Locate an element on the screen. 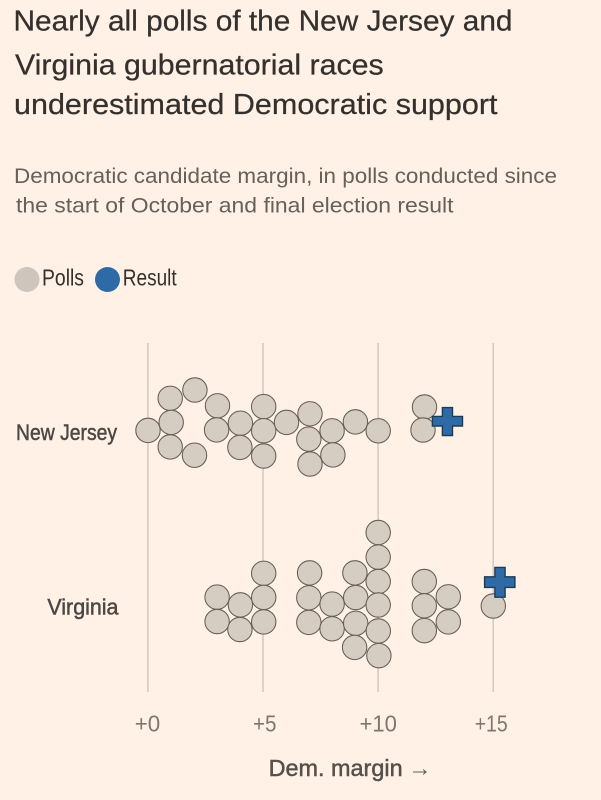 The height and width of the screenshot is (800, 601). svg-text:Nearly all polls of the New Je: Nearly all polls of the New Jersey and is located at coordinates (263, 22).